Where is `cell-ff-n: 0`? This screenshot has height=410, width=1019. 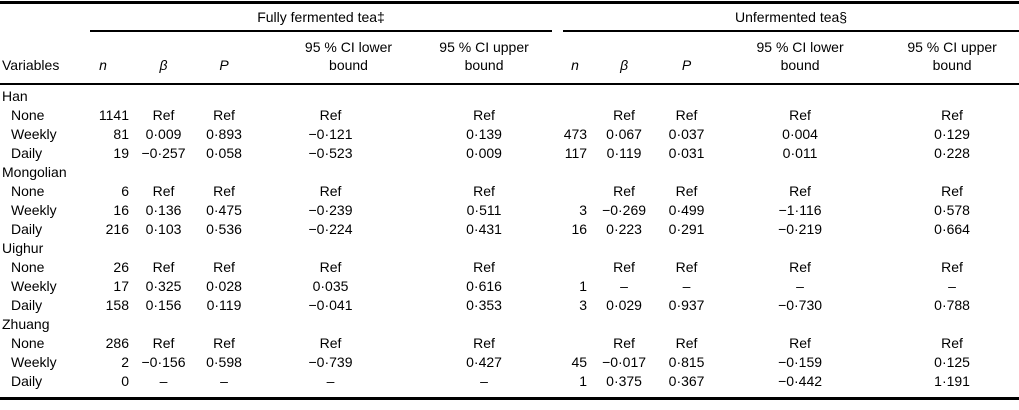 cell-ff-n: 0 is located at coordinates (125, 381).